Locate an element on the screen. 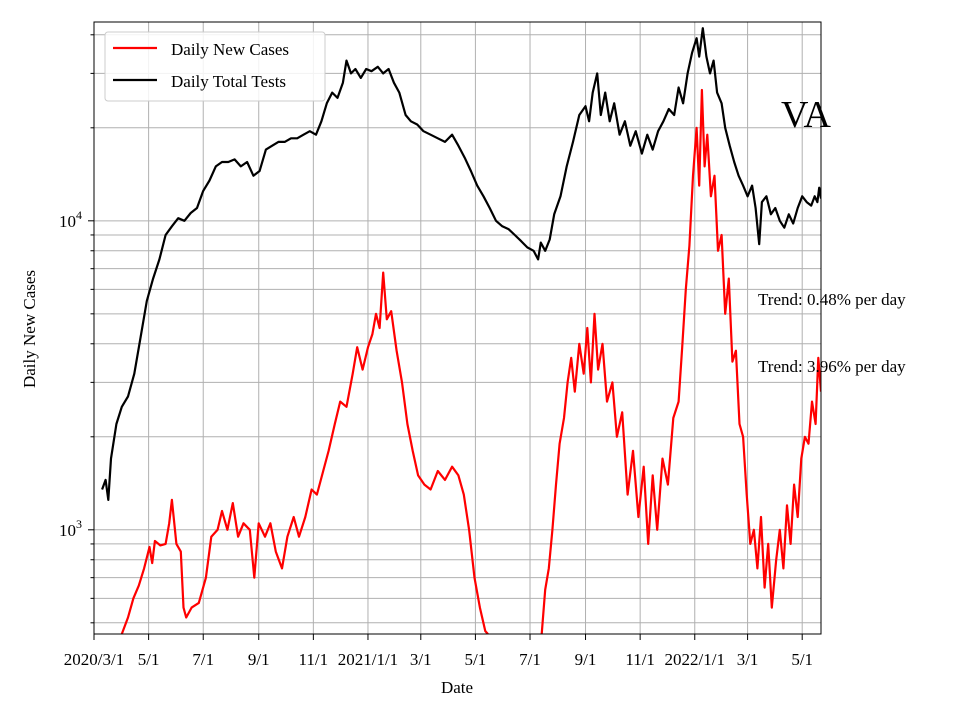 This screenshot has width=960, height=720. legend: Daily New Cases Daily Total Tests is located at coordinates (215, 66).